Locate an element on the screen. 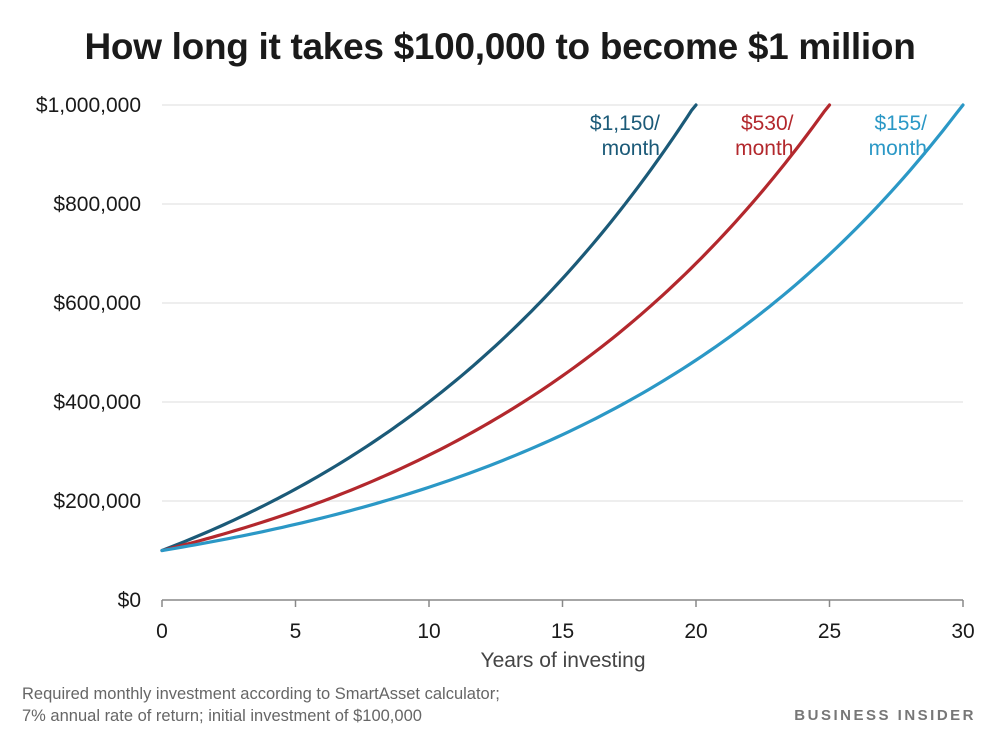  series-label: $155/ is located at coordinates (900, 123).